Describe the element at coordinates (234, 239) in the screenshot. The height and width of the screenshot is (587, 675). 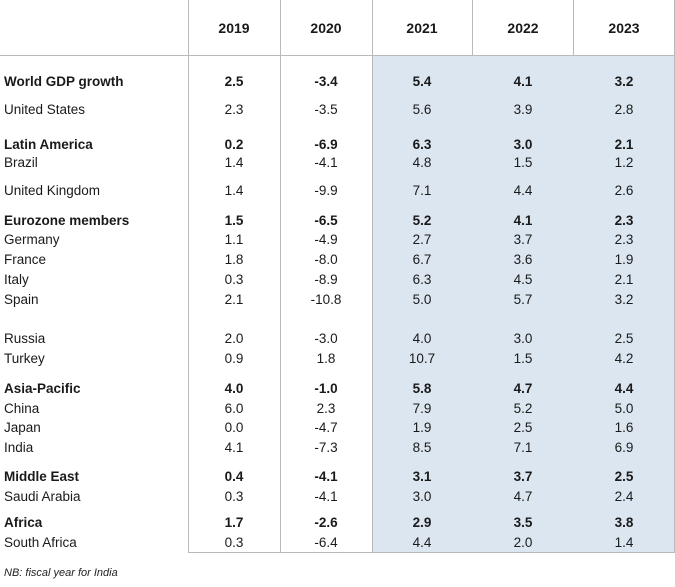
I see `growth-value: 1.1` at that location.